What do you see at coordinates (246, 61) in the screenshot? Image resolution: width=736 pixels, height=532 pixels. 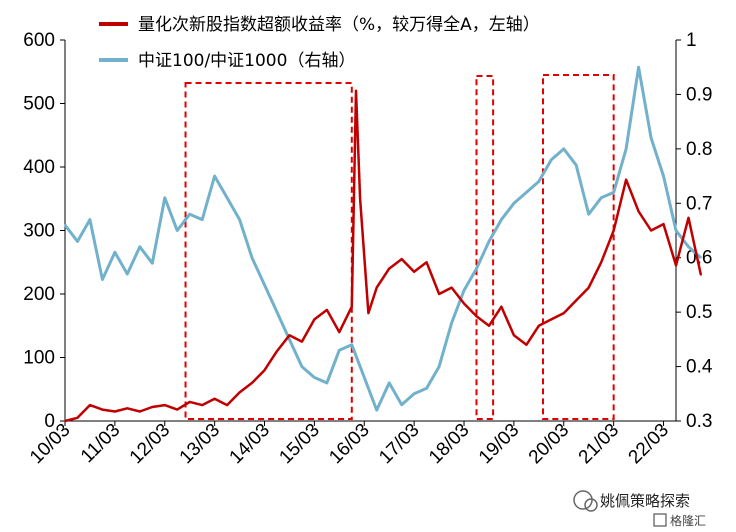 I see `legend-label-csi-ratio: 中证100/中证1000（右轴）` at bounding box center [246, 61].